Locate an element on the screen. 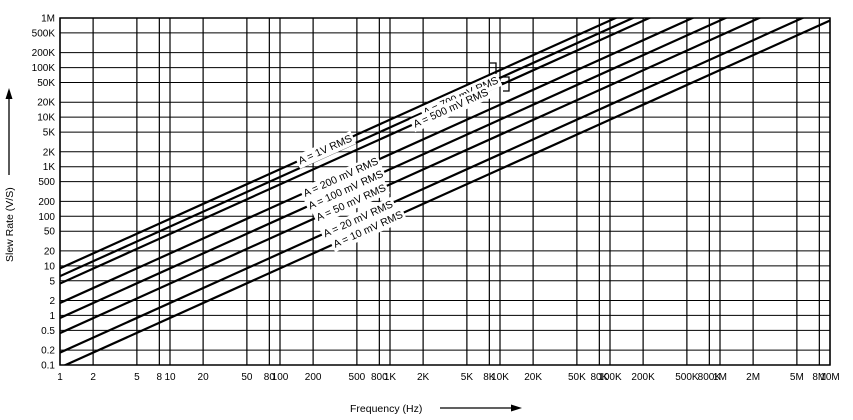 The image size is (853, 420). y-tick-label: 200K is located at coordinates (44, 53).